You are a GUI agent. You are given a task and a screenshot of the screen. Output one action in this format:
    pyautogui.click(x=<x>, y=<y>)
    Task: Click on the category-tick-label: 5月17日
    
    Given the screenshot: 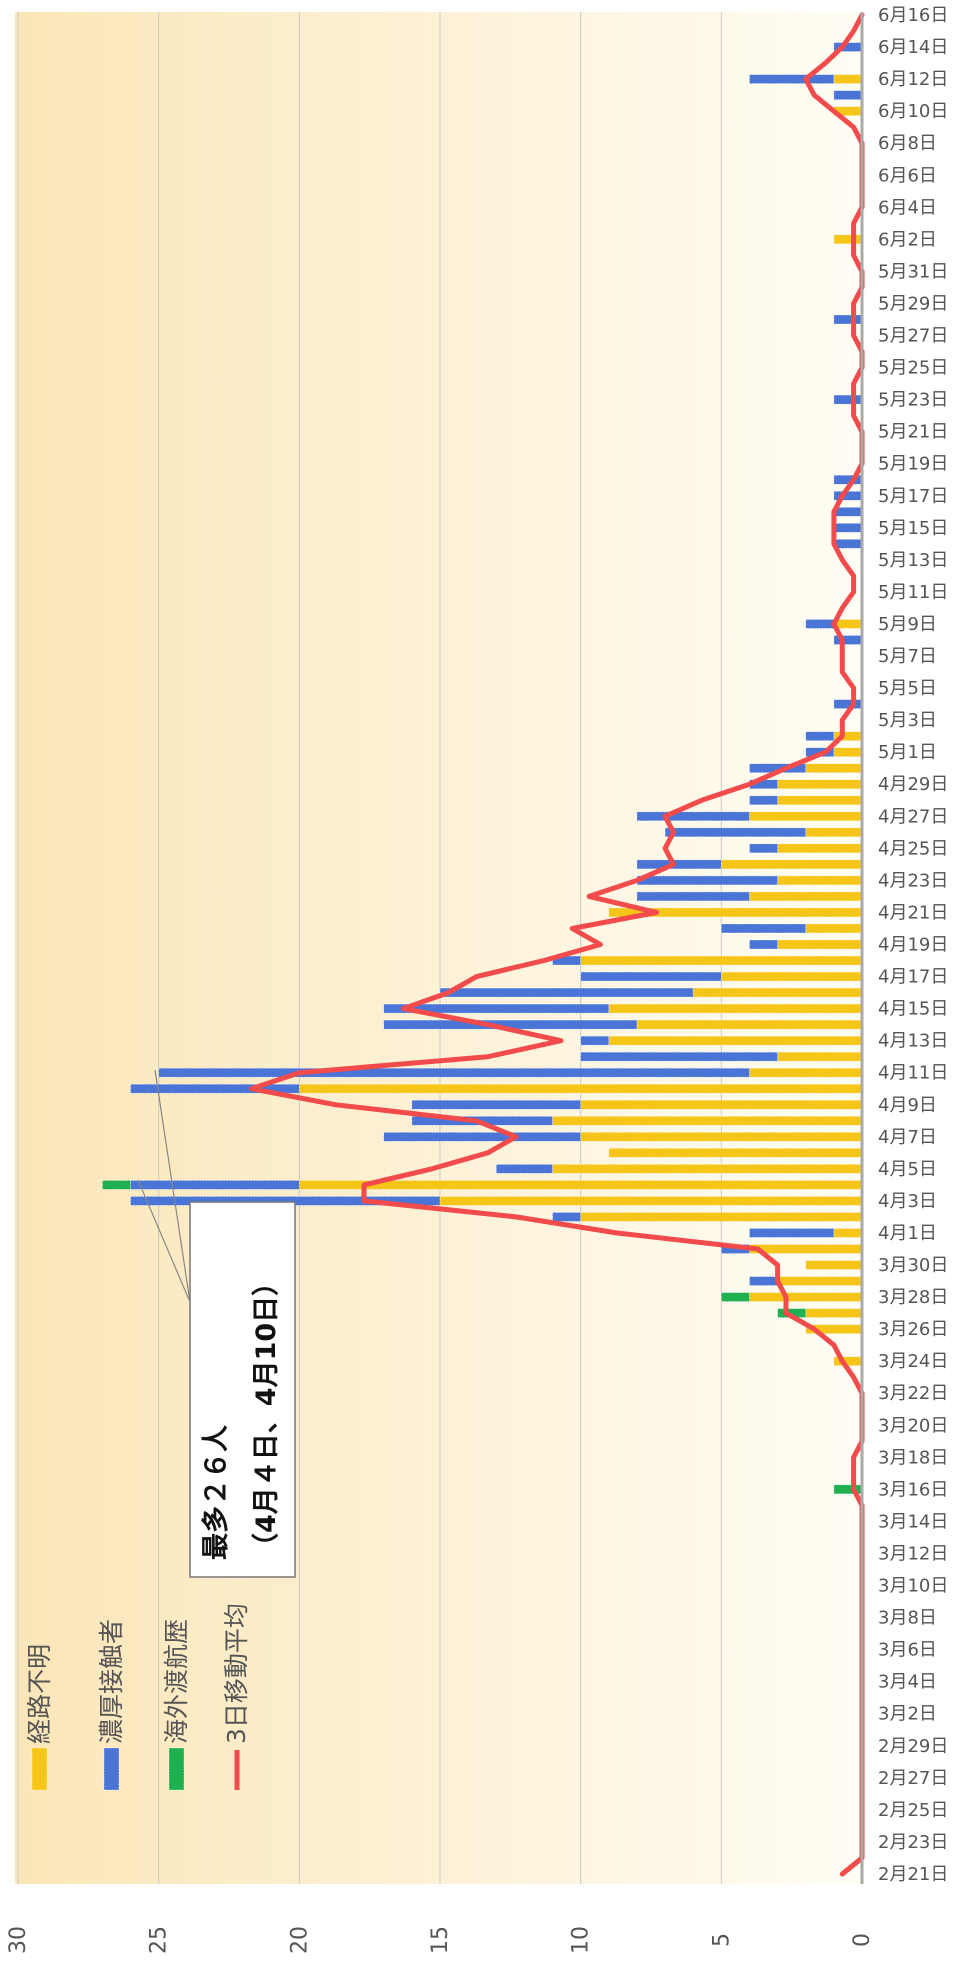 What is the action you would take?
    pyautogui.click(x=913, y=496)
    